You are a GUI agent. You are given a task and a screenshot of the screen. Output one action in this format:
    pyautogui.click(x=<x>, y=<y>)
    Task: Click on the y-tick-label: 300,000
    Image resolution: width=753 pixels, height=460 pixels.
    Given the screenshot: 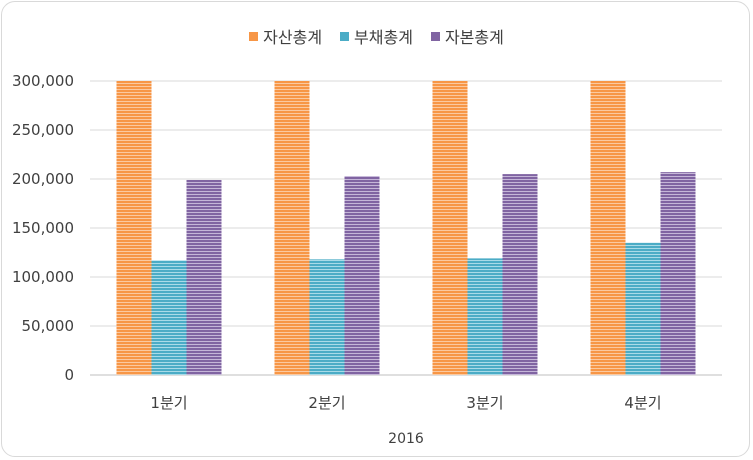 What is the action you would take?
    pyautogui.click(x=43, y=81)
    